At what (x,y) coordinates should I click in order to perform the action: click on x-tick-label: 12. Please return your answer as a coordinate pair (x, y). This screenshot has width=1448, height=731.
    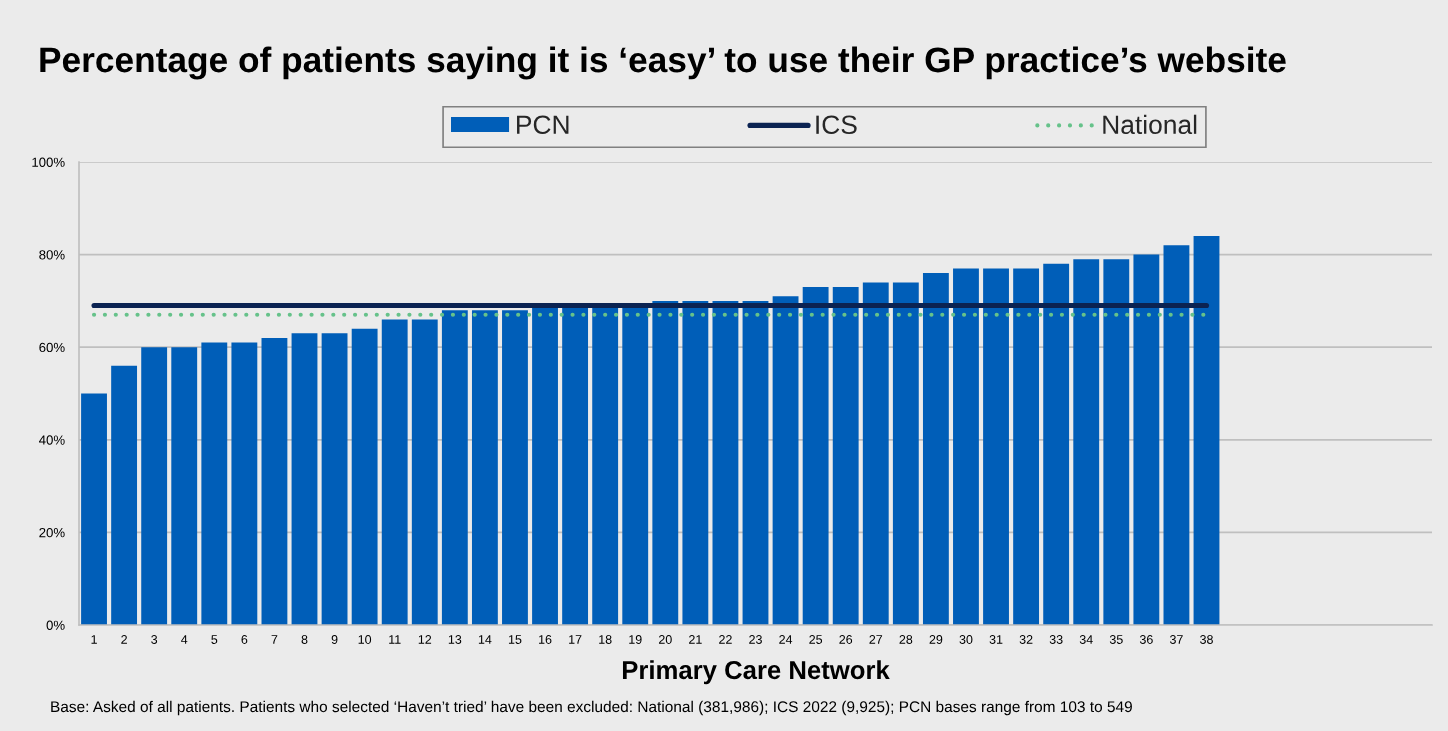
    Looking at the image, I should click on (425, 639).